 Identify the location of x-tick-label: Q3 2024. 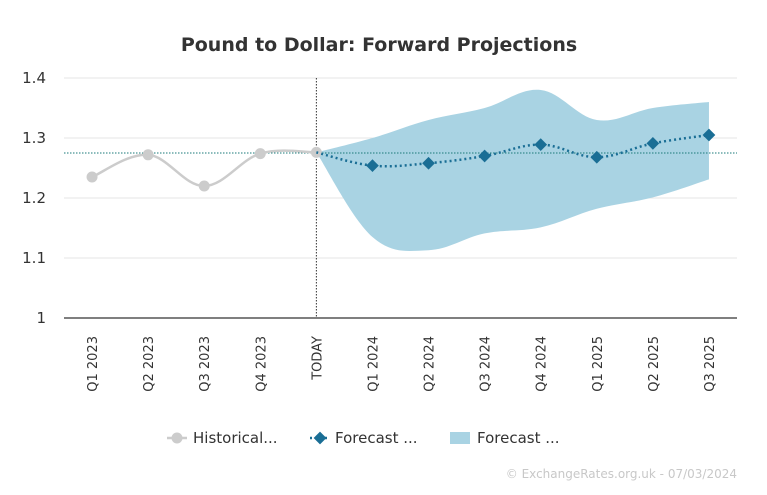
(486, 364).